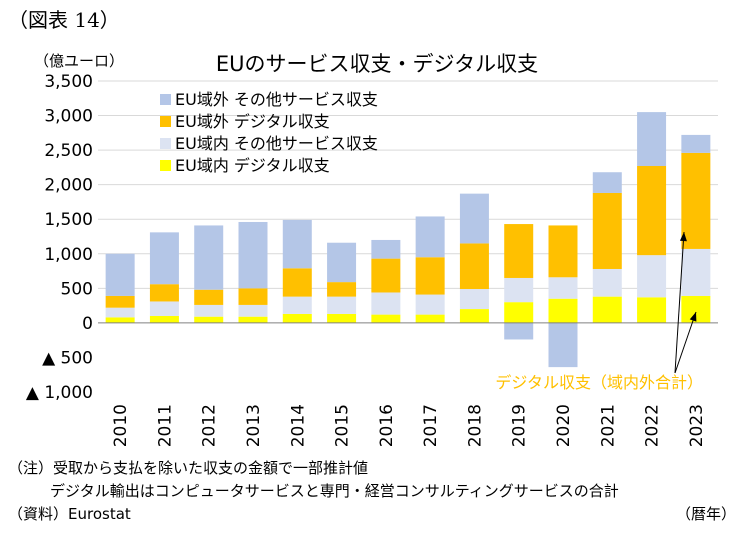  Describe the element at coordinates (252, 121) in the screenshot. I see `legend-label: EU域外 デジタル収支` at that location.